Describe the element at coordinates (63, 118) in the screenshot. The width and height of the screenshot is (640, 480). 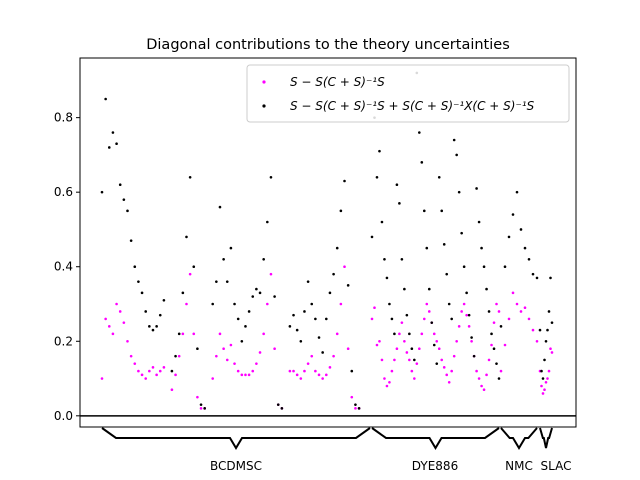
I see `y-tick-label: 0.8` at that location.